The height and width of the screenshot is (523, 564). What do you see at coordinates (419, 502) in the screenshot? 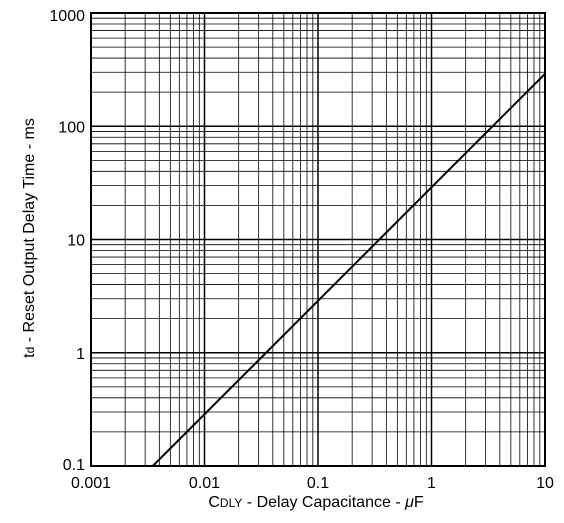
I see `x-axis-title-unit: F` at bounding box center [419, 502].